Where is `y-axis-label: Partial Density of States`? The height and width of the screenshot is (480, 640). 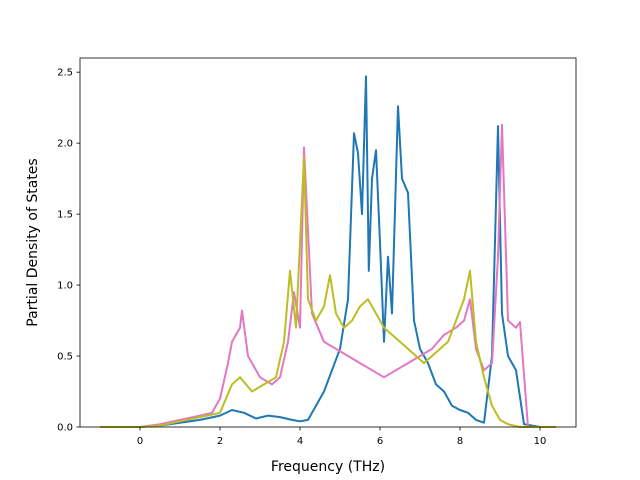
y-axis-label: Partial Density of States is located at coordinates (33, 242).